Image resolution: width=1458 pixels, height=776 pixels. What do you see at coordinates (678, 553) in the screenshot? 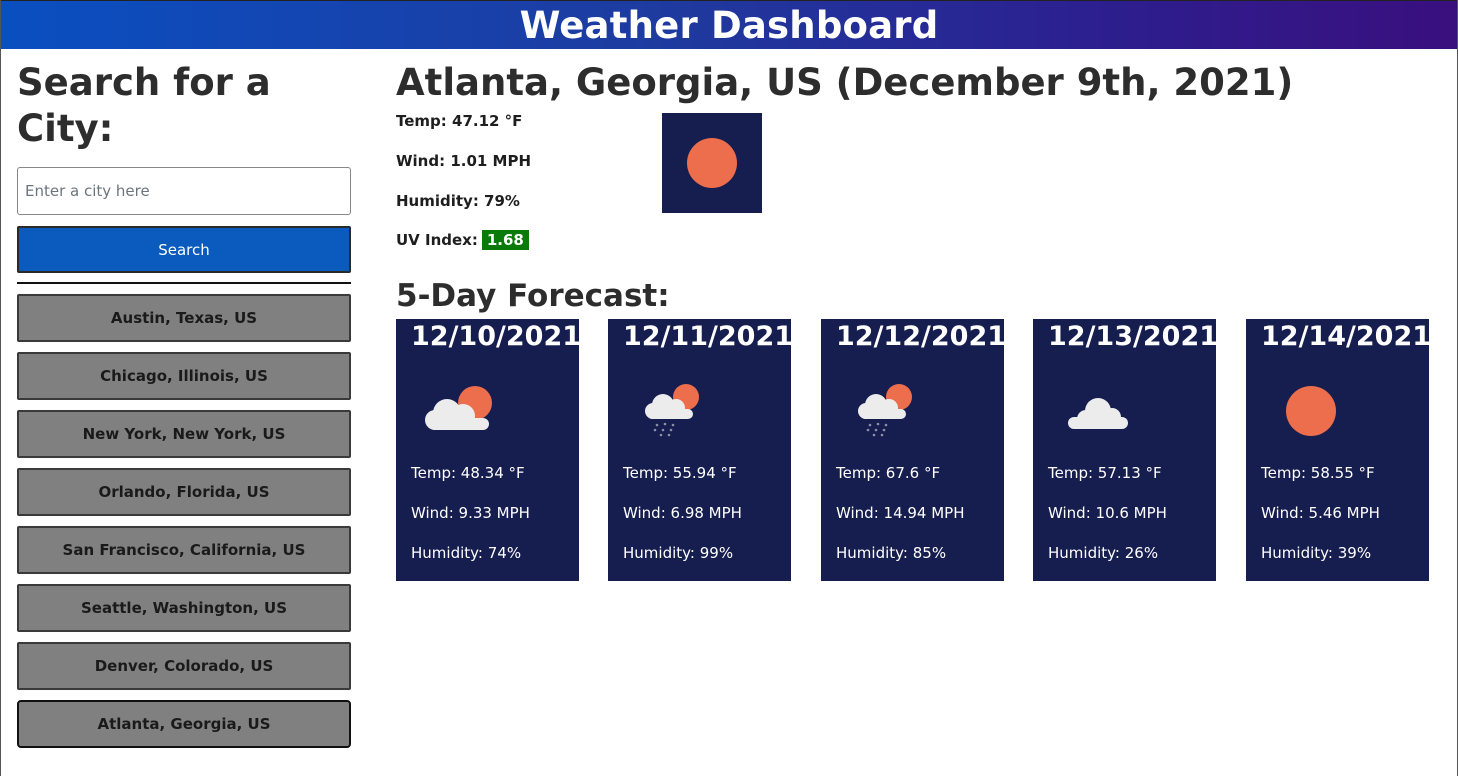
I see `forecast-humidity: Humidity: 99%` at bounding box center [678, 553].